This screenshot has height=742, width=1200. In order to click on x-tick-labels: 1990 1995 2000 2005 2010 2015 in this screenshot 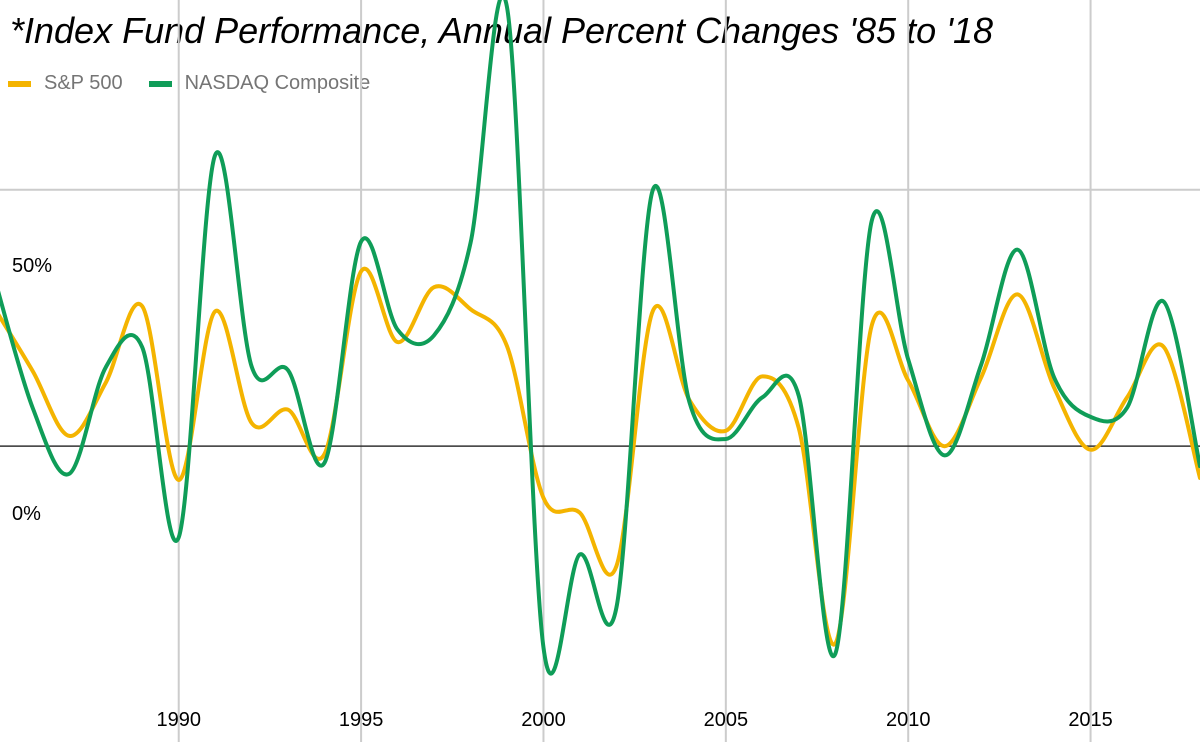, I will do `click(634, 720)`.